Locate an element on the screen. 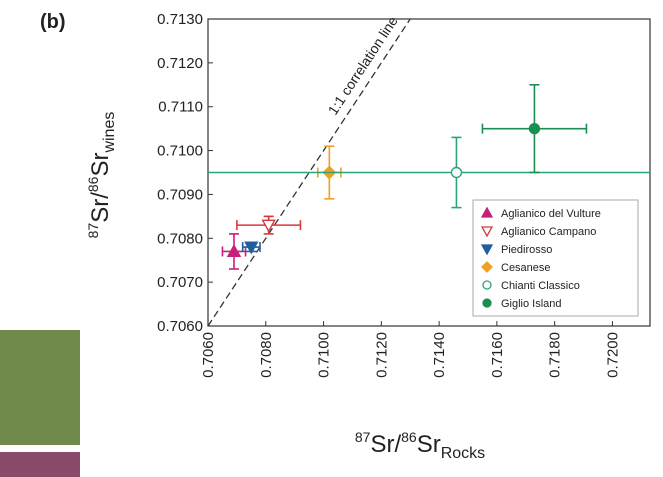 The width and height of the screenshot is (663, 477). legend-label: Cesanese is located at coordinates (526, 268).